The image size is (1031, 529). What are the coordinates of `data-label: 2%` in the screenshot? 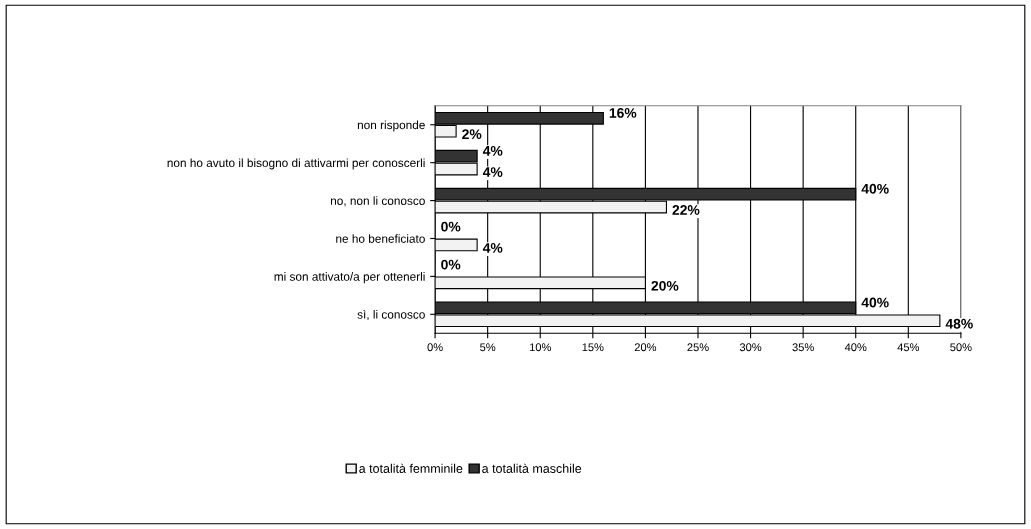 It's located at (472, 134).